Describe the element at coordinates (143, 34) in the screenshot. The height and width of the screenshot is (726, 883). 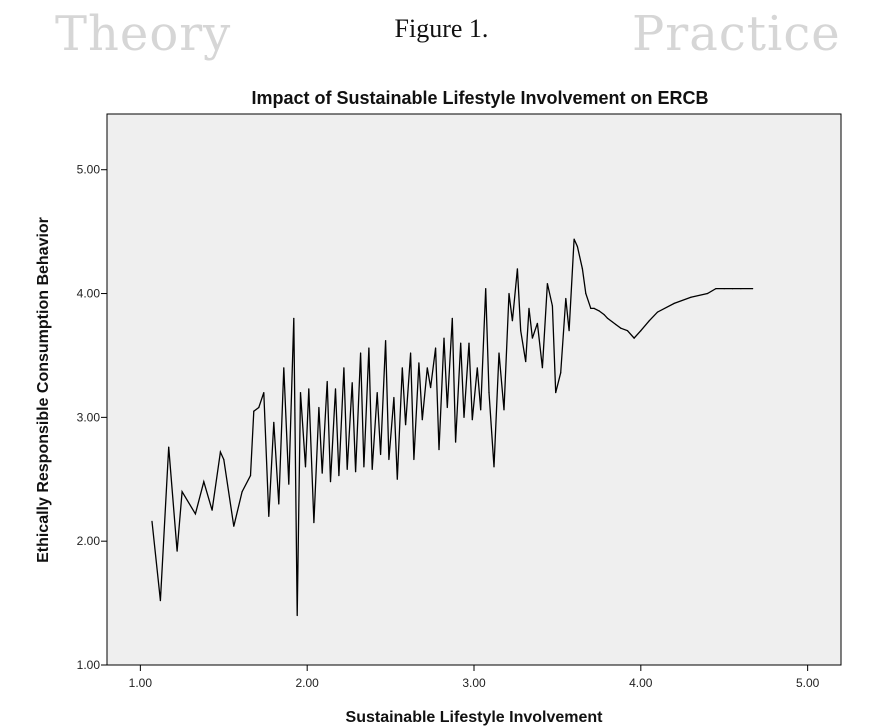
I see `watermark-left: Theory` at that location.